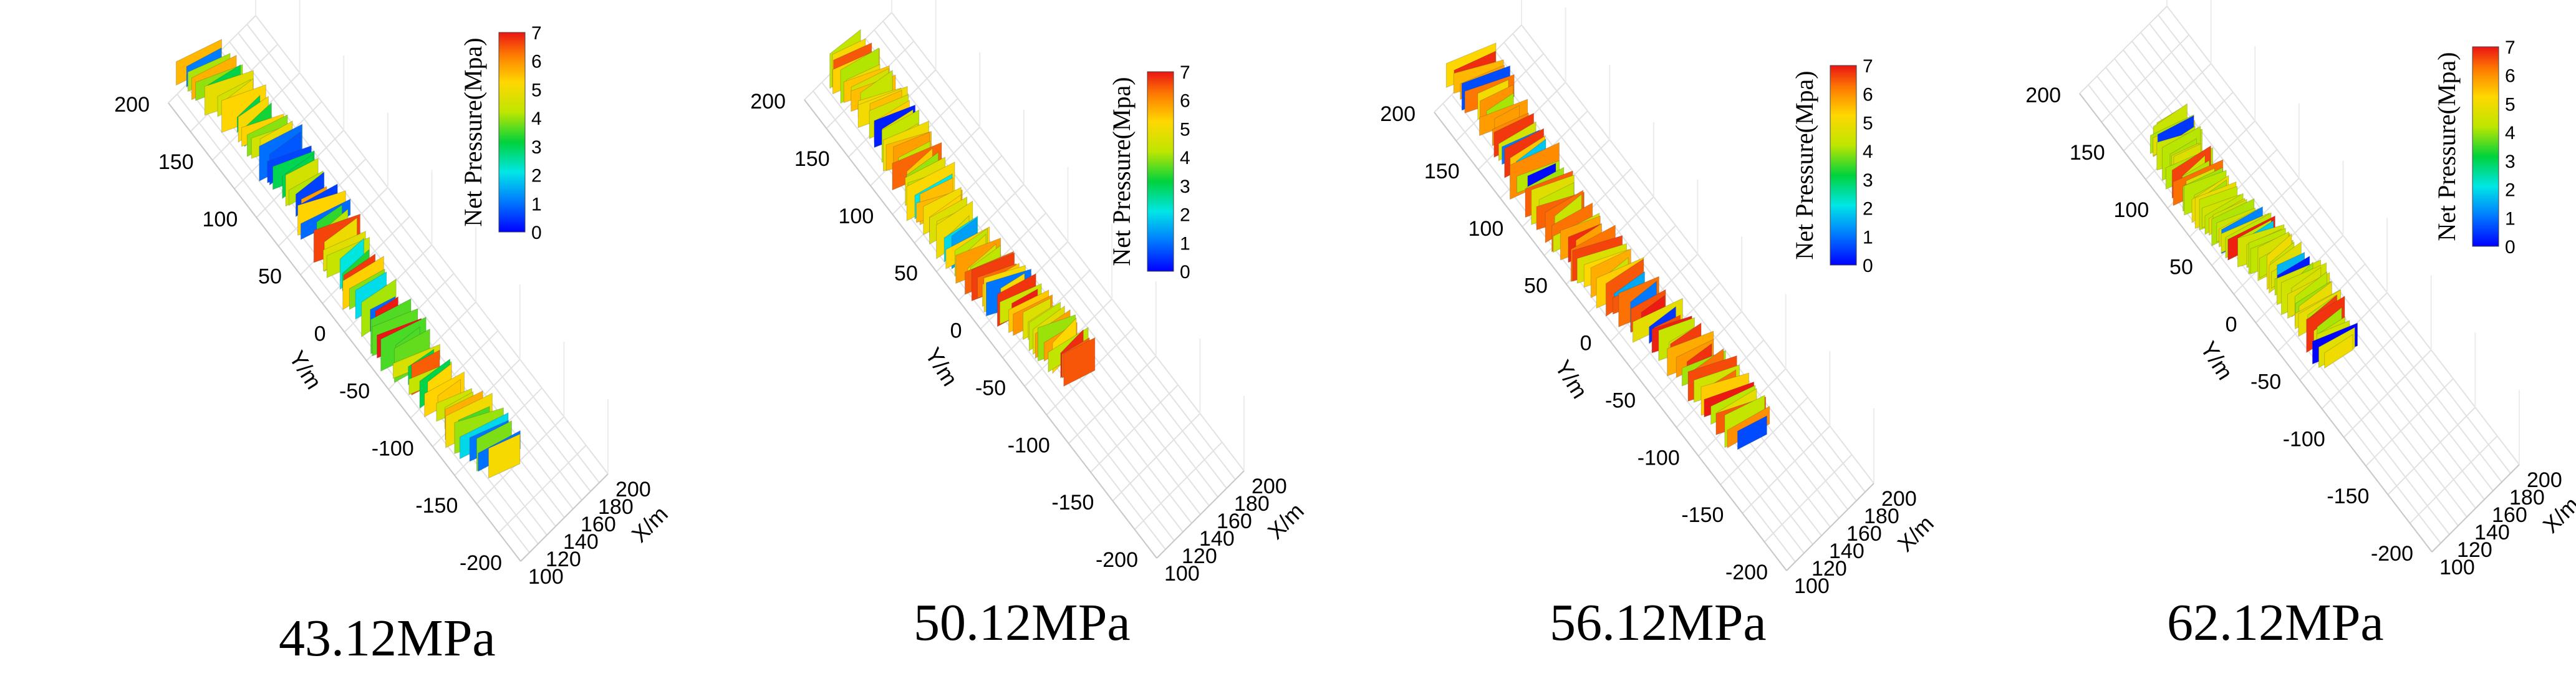 The image size is (2576, 681). What do you see at coordinates (387, 638) in the screenshot?
I see `caption-panel-1: 43.12MPa` at bounding box center [387, 638].